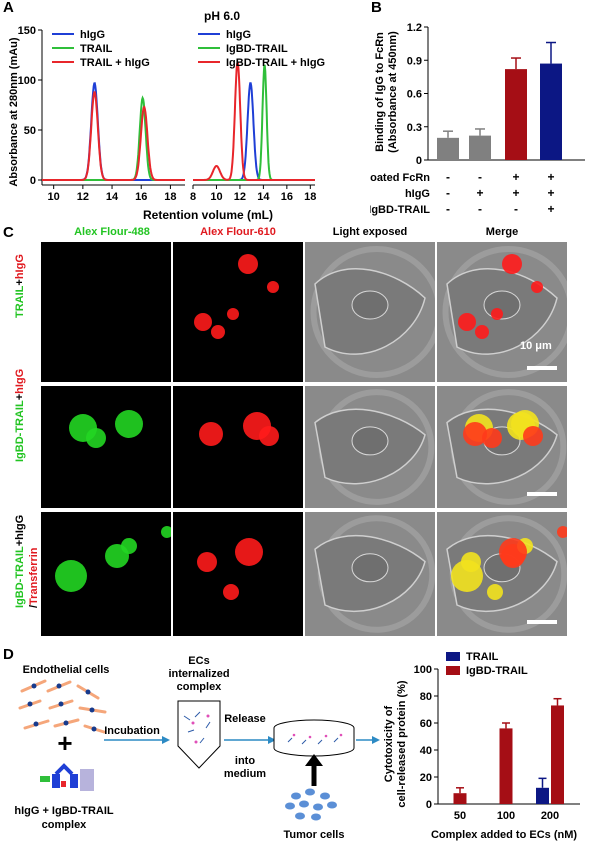 This screenshot has height=845, width=589. What do you see at coordinates (506, 816) in the screenshot?
I see `x-tick-label: 100` at bounding box center [506, 816].